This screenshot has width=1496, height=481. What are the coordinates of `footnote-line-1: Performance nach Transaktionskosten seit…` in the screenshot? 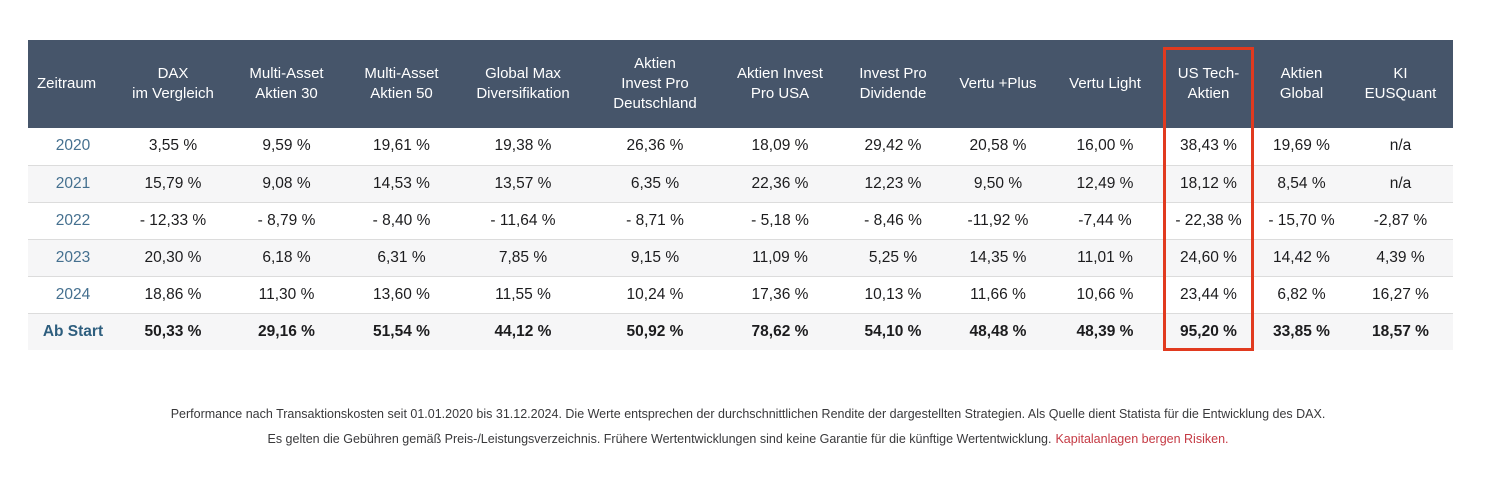 It's located at (748, 414).